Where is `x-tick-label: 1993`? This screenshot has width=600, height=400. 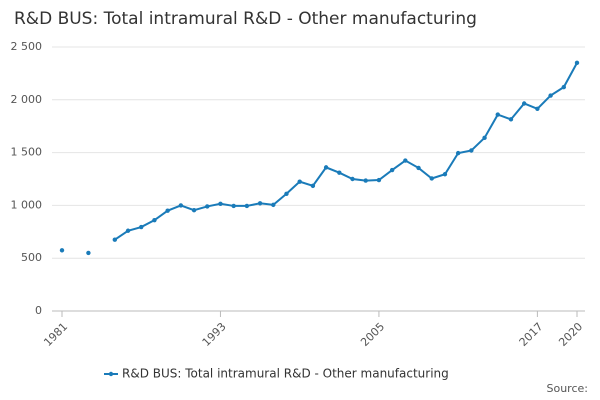 x-tick-label: 1993 is located at coordinates (214, 334).